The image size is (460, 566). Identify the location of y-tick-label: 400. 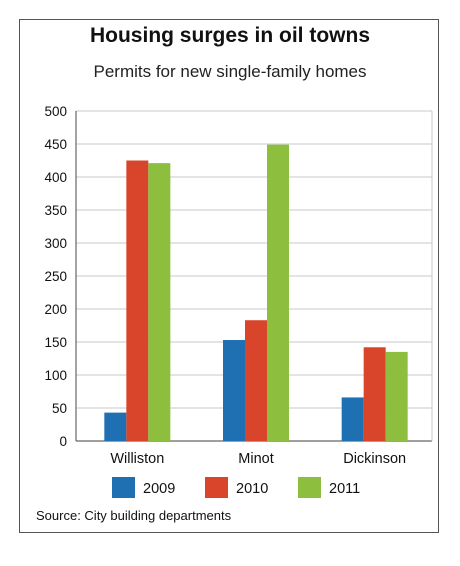
(55, 177).